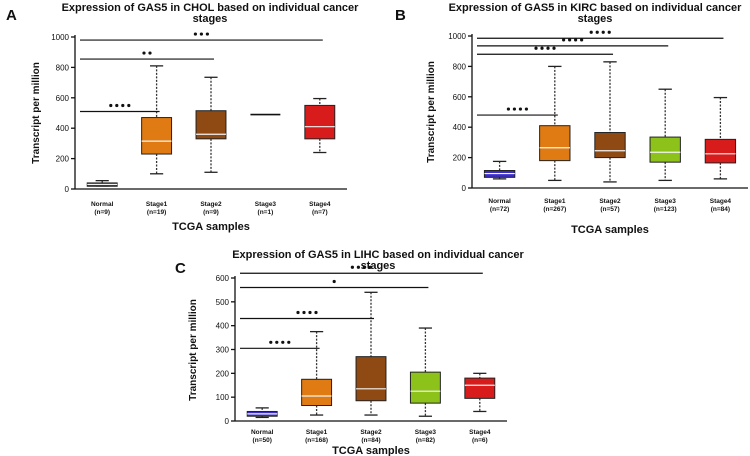 This screenshot has height=456, width=750. Describe the element at coordinates (457, 36) in the screenshot. I see `y-tick-label: 1000` at that location.